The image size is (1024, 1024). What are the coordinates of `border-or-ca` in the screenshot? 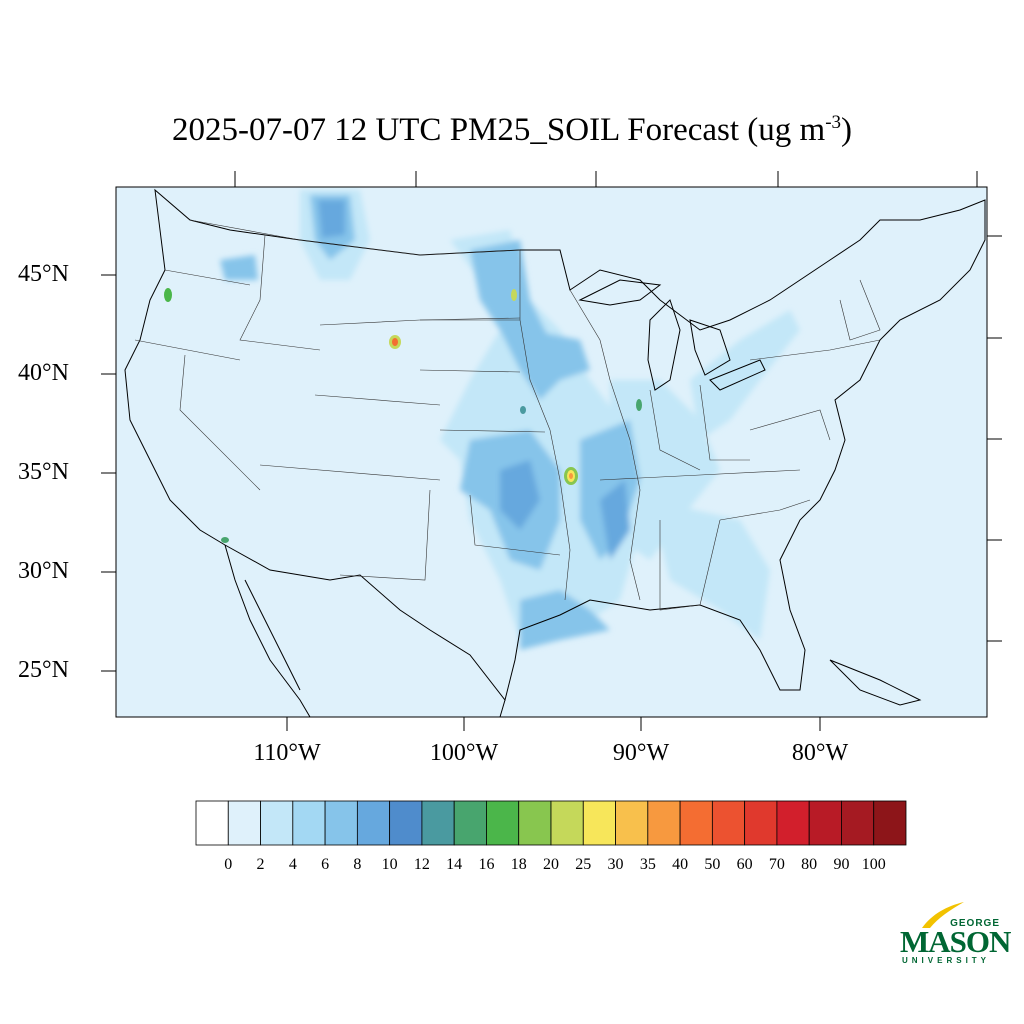 It's located at (187, 350).